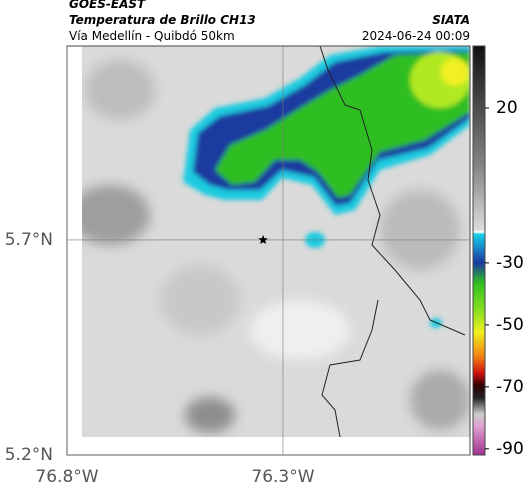 This screenshot has width=526, height=491. I want to click on y-tick-label: 5.2°N, so click(29, 455).